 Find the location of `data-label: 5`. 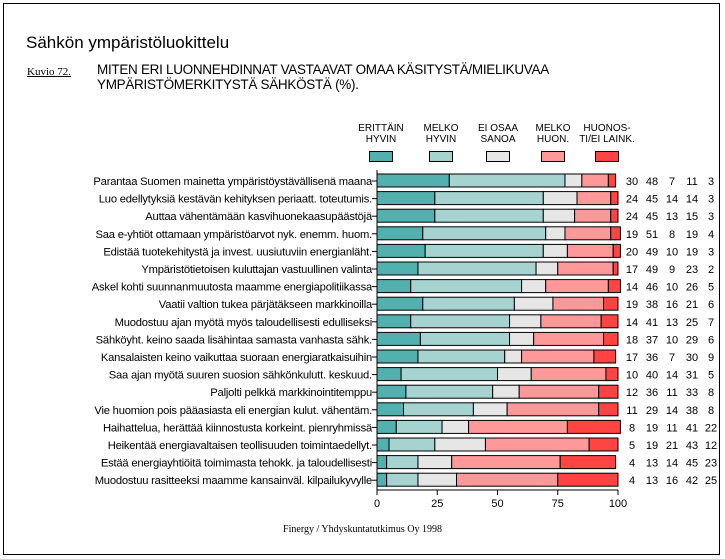

data-label: 5 is located at coordinates (632, 446).